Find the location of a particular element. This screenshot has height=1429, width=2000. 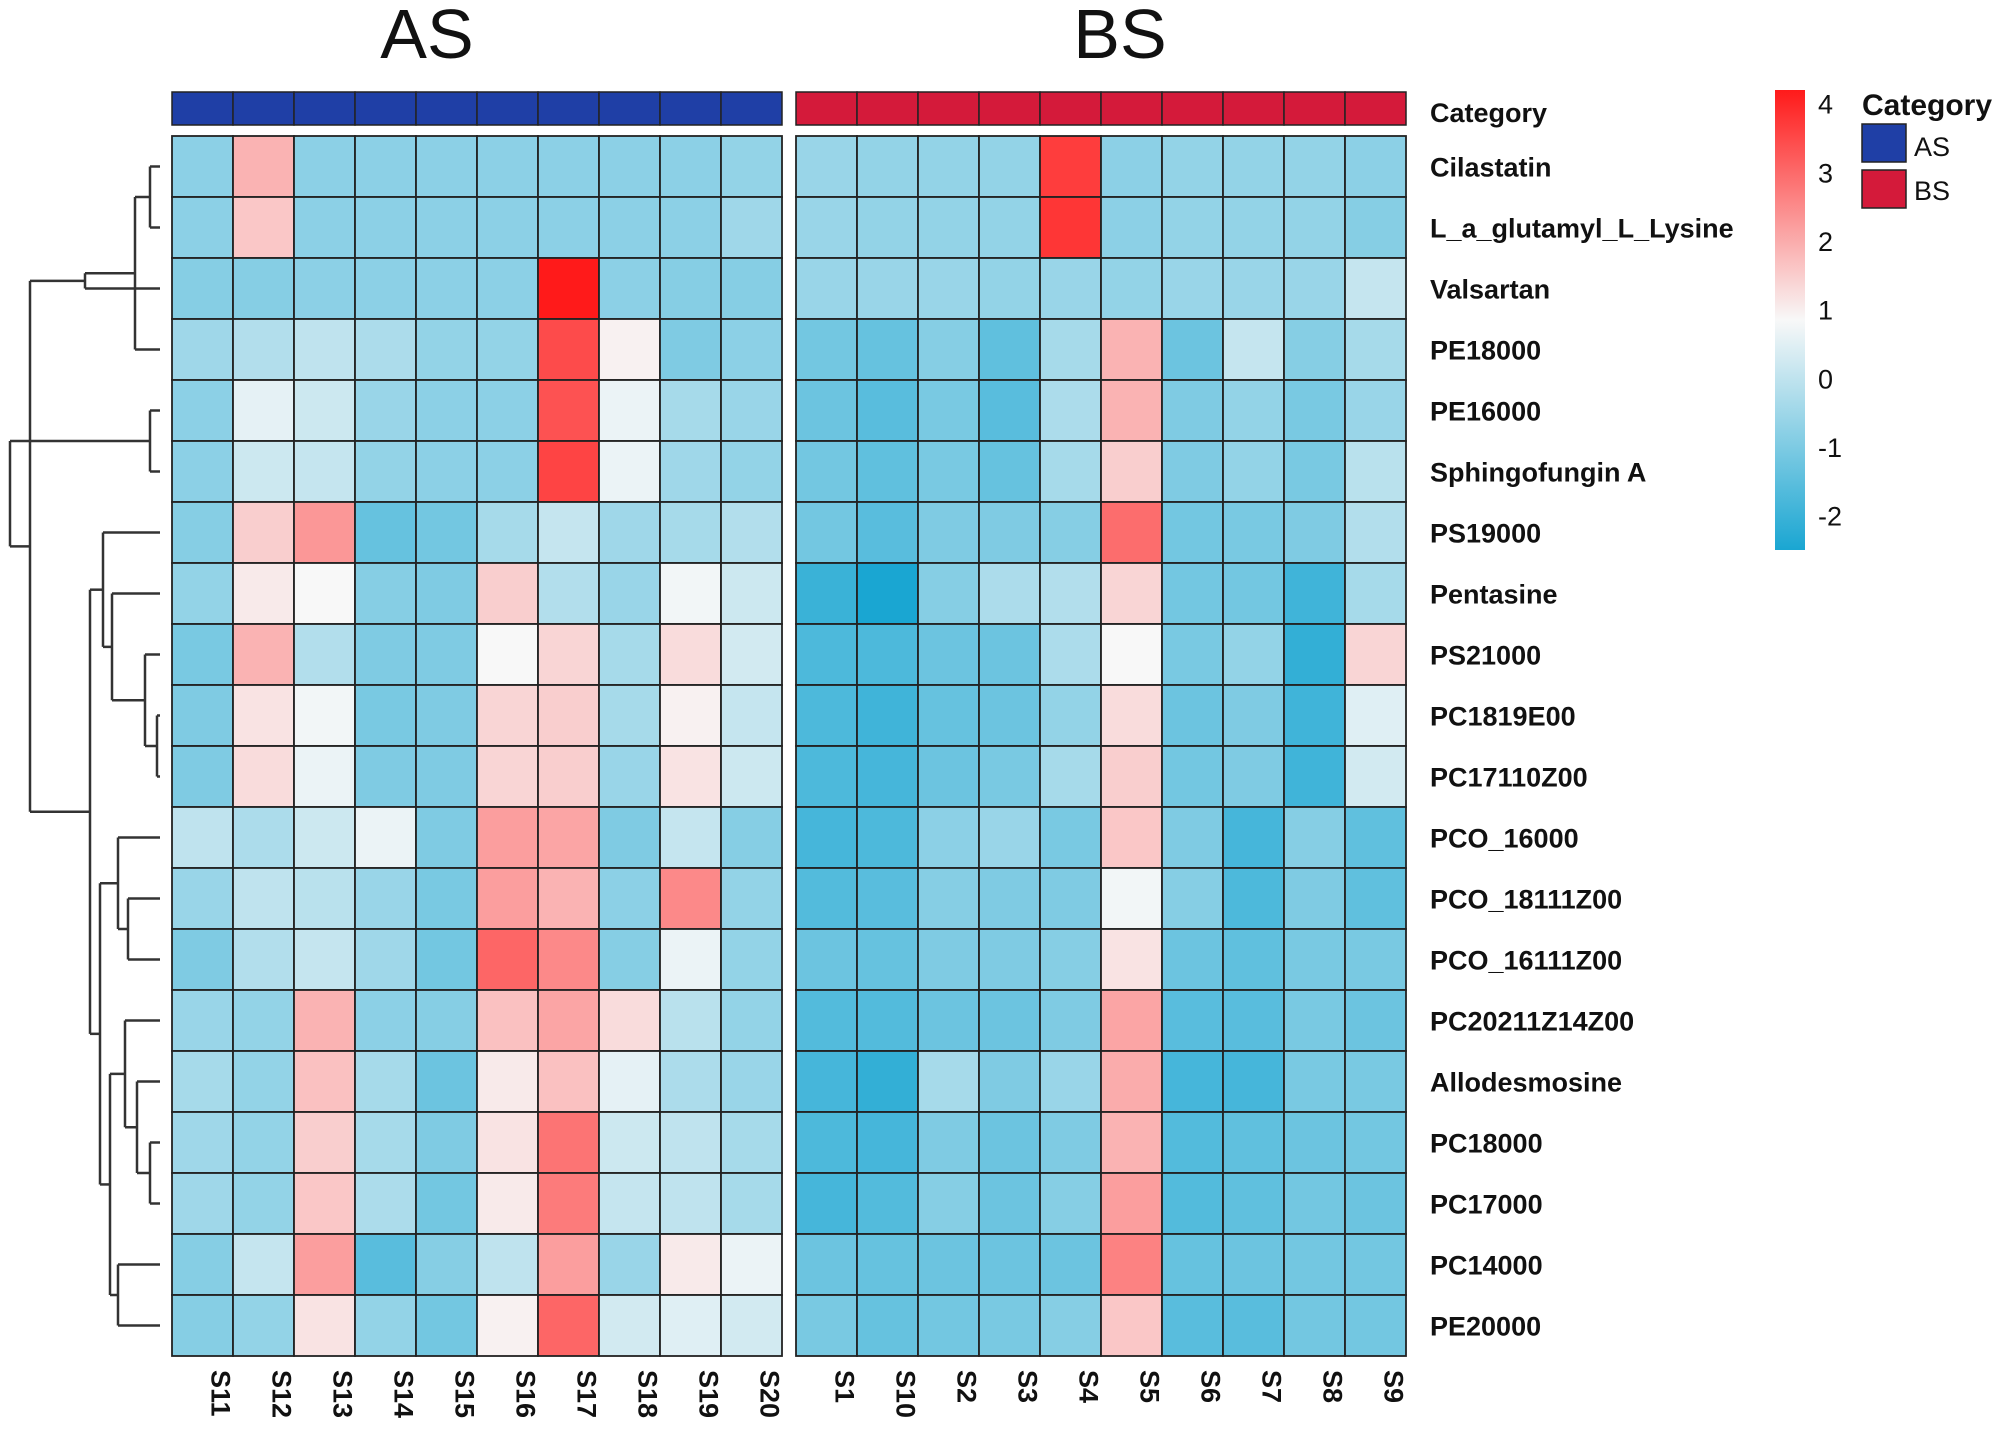

row-label: Cilastatin is located at coordinates (1491, 168).